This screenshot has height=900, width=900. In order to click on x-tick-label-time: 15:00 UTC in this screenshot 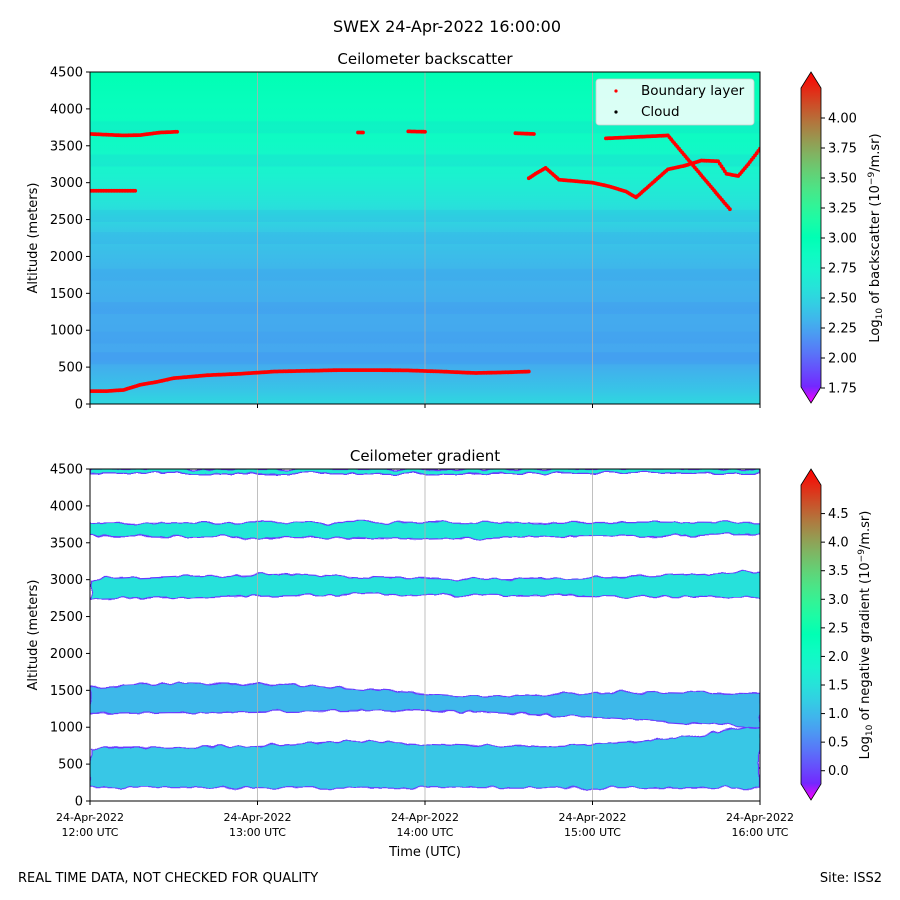, I will do `click(592, 832)`.